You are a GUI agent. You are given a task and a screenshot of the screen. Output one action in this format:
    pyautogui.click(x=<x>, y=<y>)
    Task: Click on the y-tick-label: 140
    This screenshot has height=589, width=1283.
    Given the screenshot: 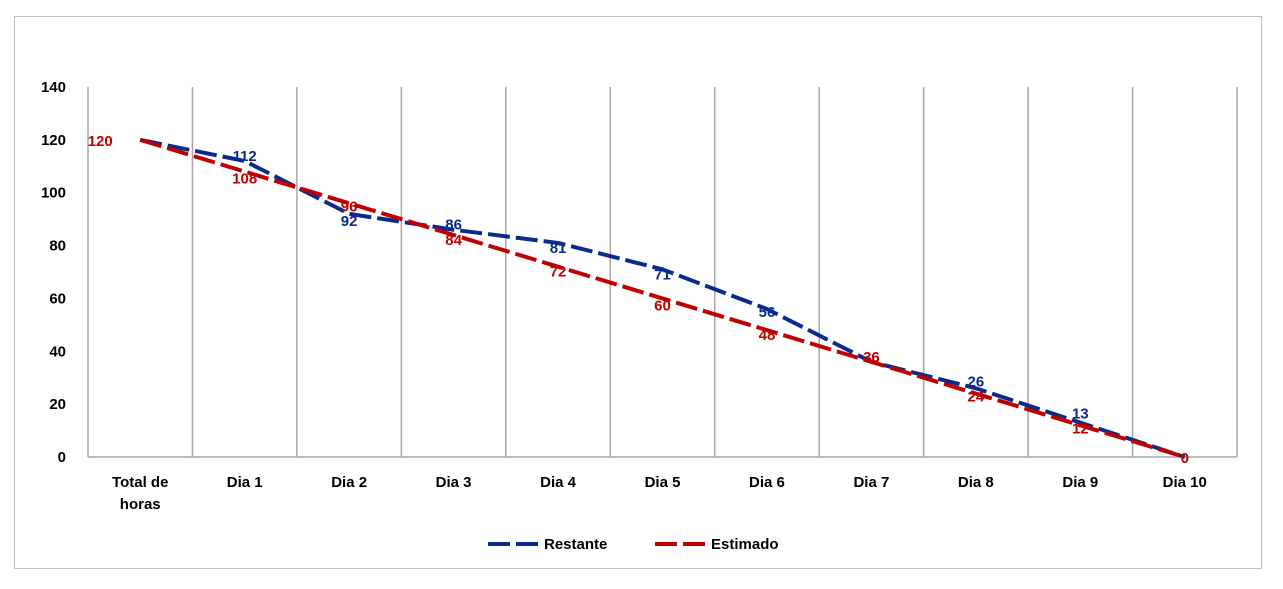 What is the action you would take?
    pyautogui.click(x=53, y=87)
    